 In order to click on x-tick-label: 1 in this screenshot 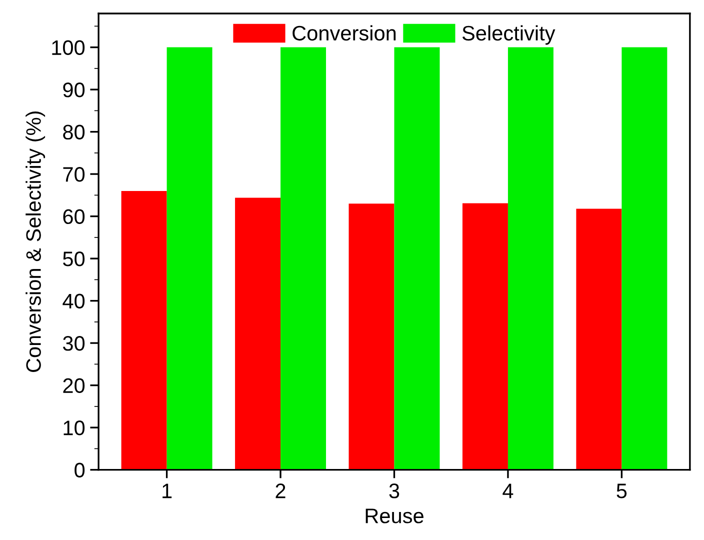, I will do `click(167, 491)`.